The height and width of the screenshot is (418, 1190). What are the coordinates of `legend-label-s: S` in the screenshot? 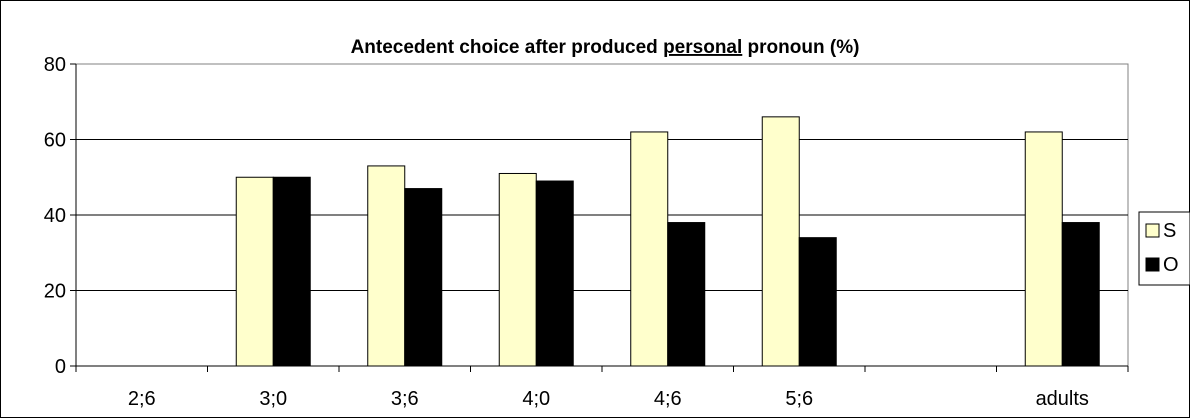 It's located at (1169, 231).